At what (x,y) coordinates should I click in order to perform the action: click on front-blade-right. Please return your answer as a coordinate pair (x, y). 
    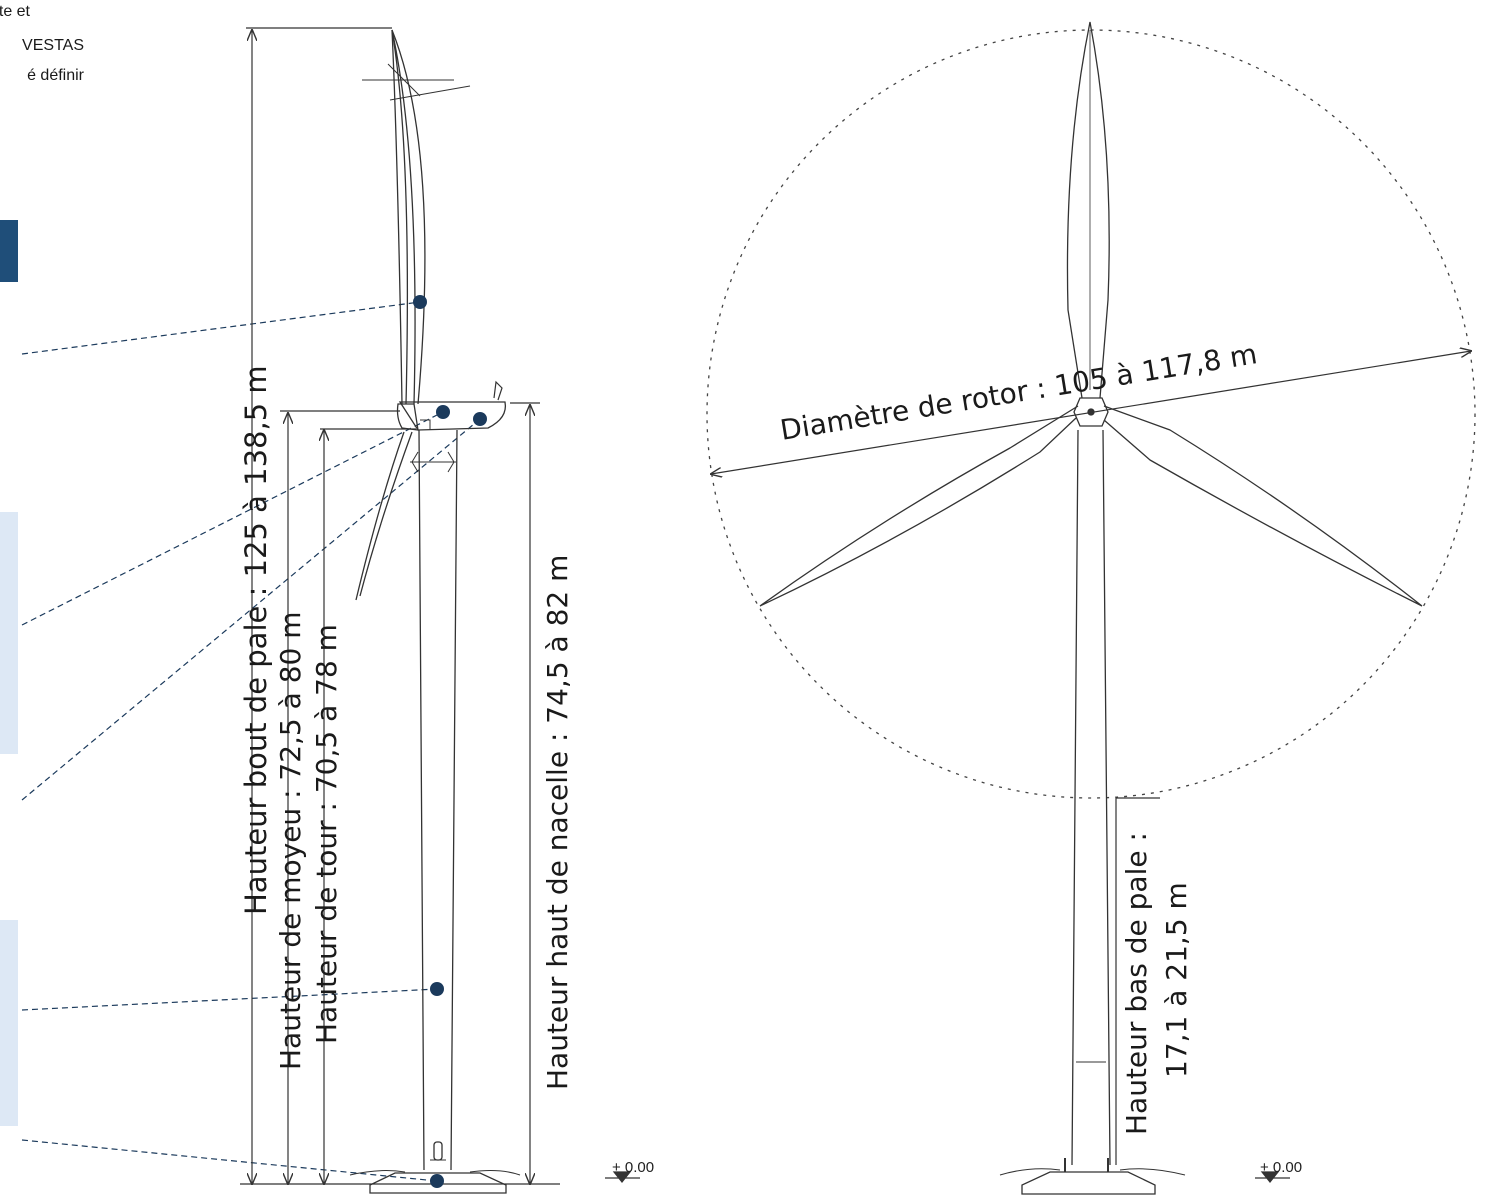
    Looking at the image, I should click on (1263, 506).